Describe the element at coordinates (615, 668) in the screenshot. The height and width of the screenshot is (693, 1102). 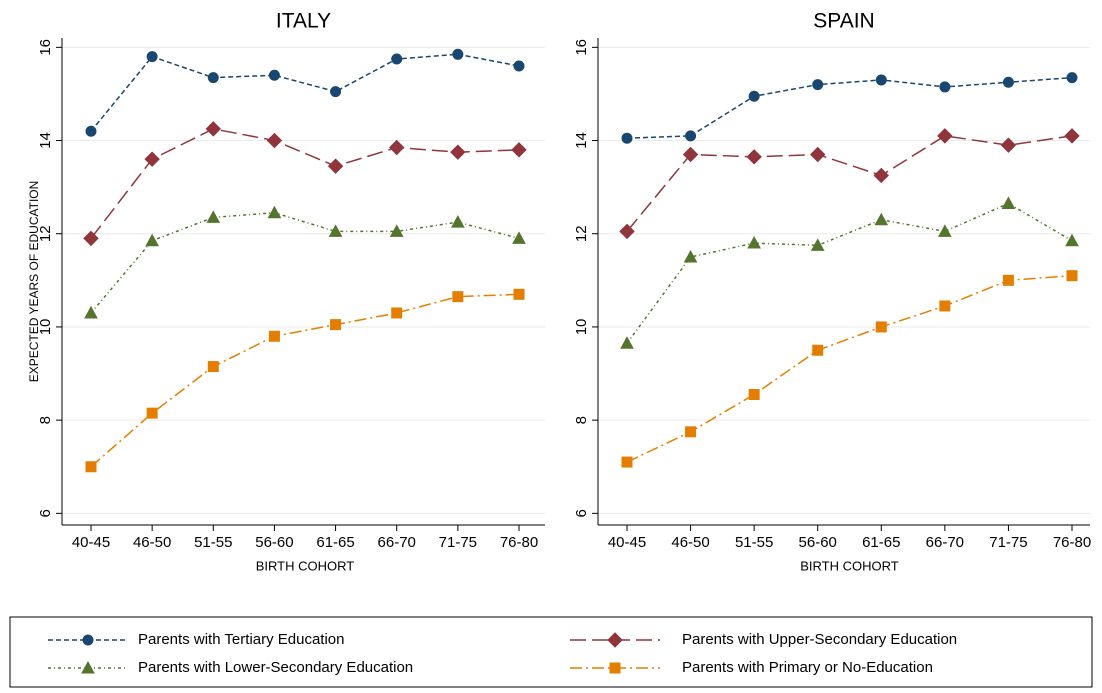
I see `legend-marker` at that location.